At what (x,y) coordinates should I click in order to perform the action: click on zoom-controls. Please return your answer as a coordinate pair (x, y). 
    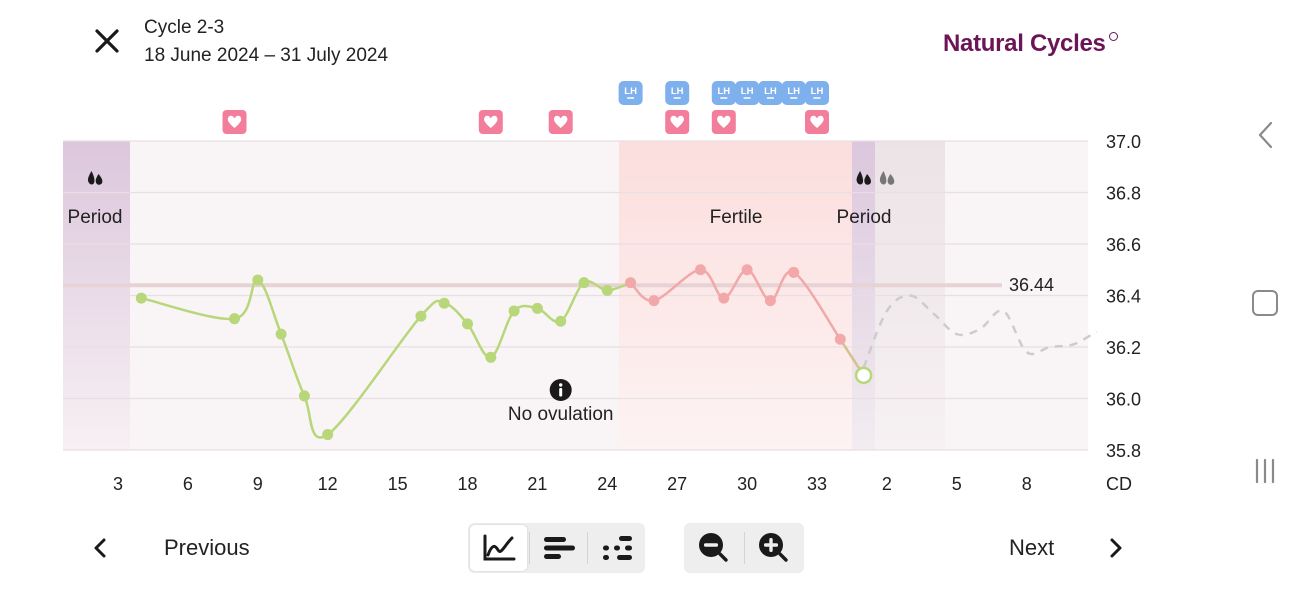
    Looking at the image, I should click on (744, 548).